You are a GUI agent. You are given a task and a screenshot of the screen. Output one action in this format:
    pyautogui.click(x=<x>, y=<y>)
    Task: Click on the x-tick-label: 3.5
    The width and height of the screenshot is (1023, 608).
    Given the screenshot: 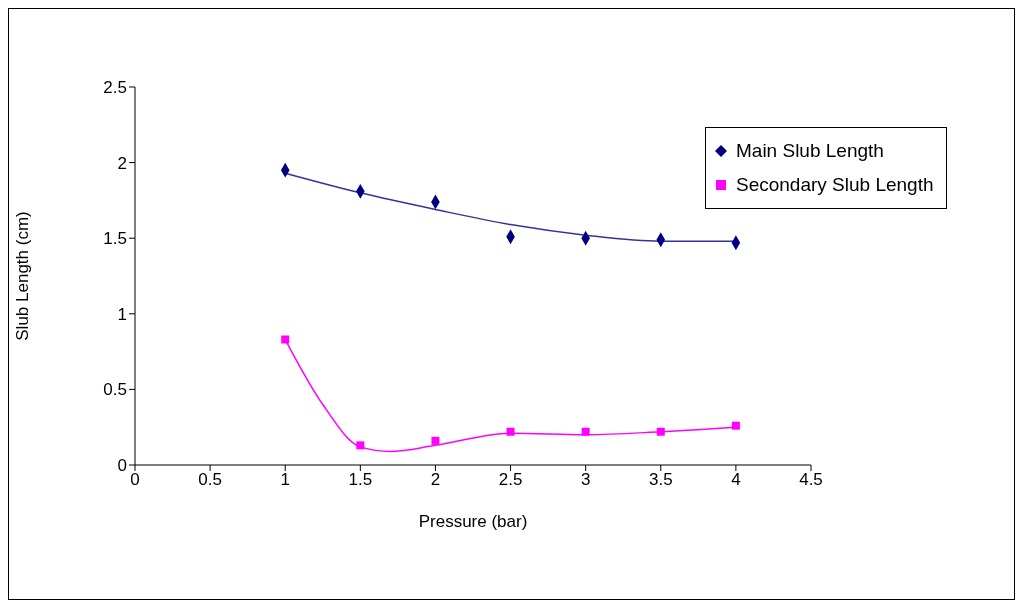 What is the action you would take?
    pyautogui.click(x=660, y=480)
    